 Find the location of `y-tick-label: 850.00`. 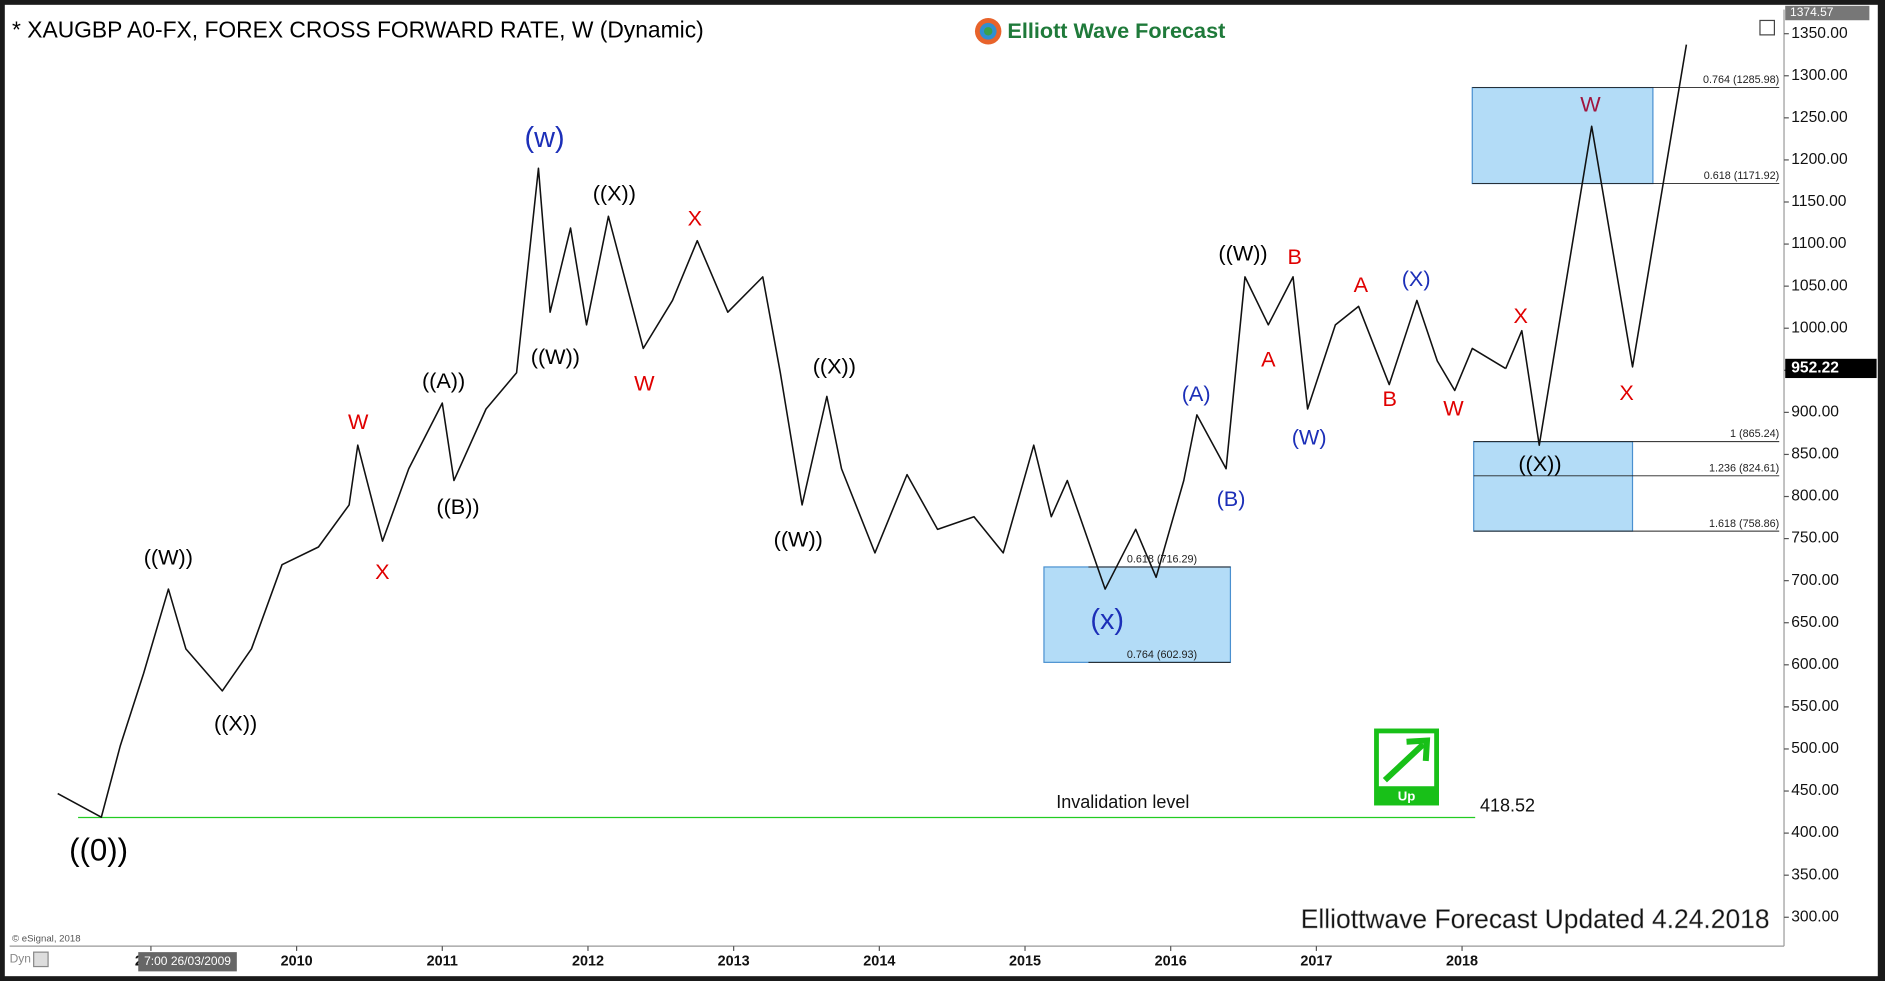

y-tick-label: 850.00 is located at coordinates (1815, 454).